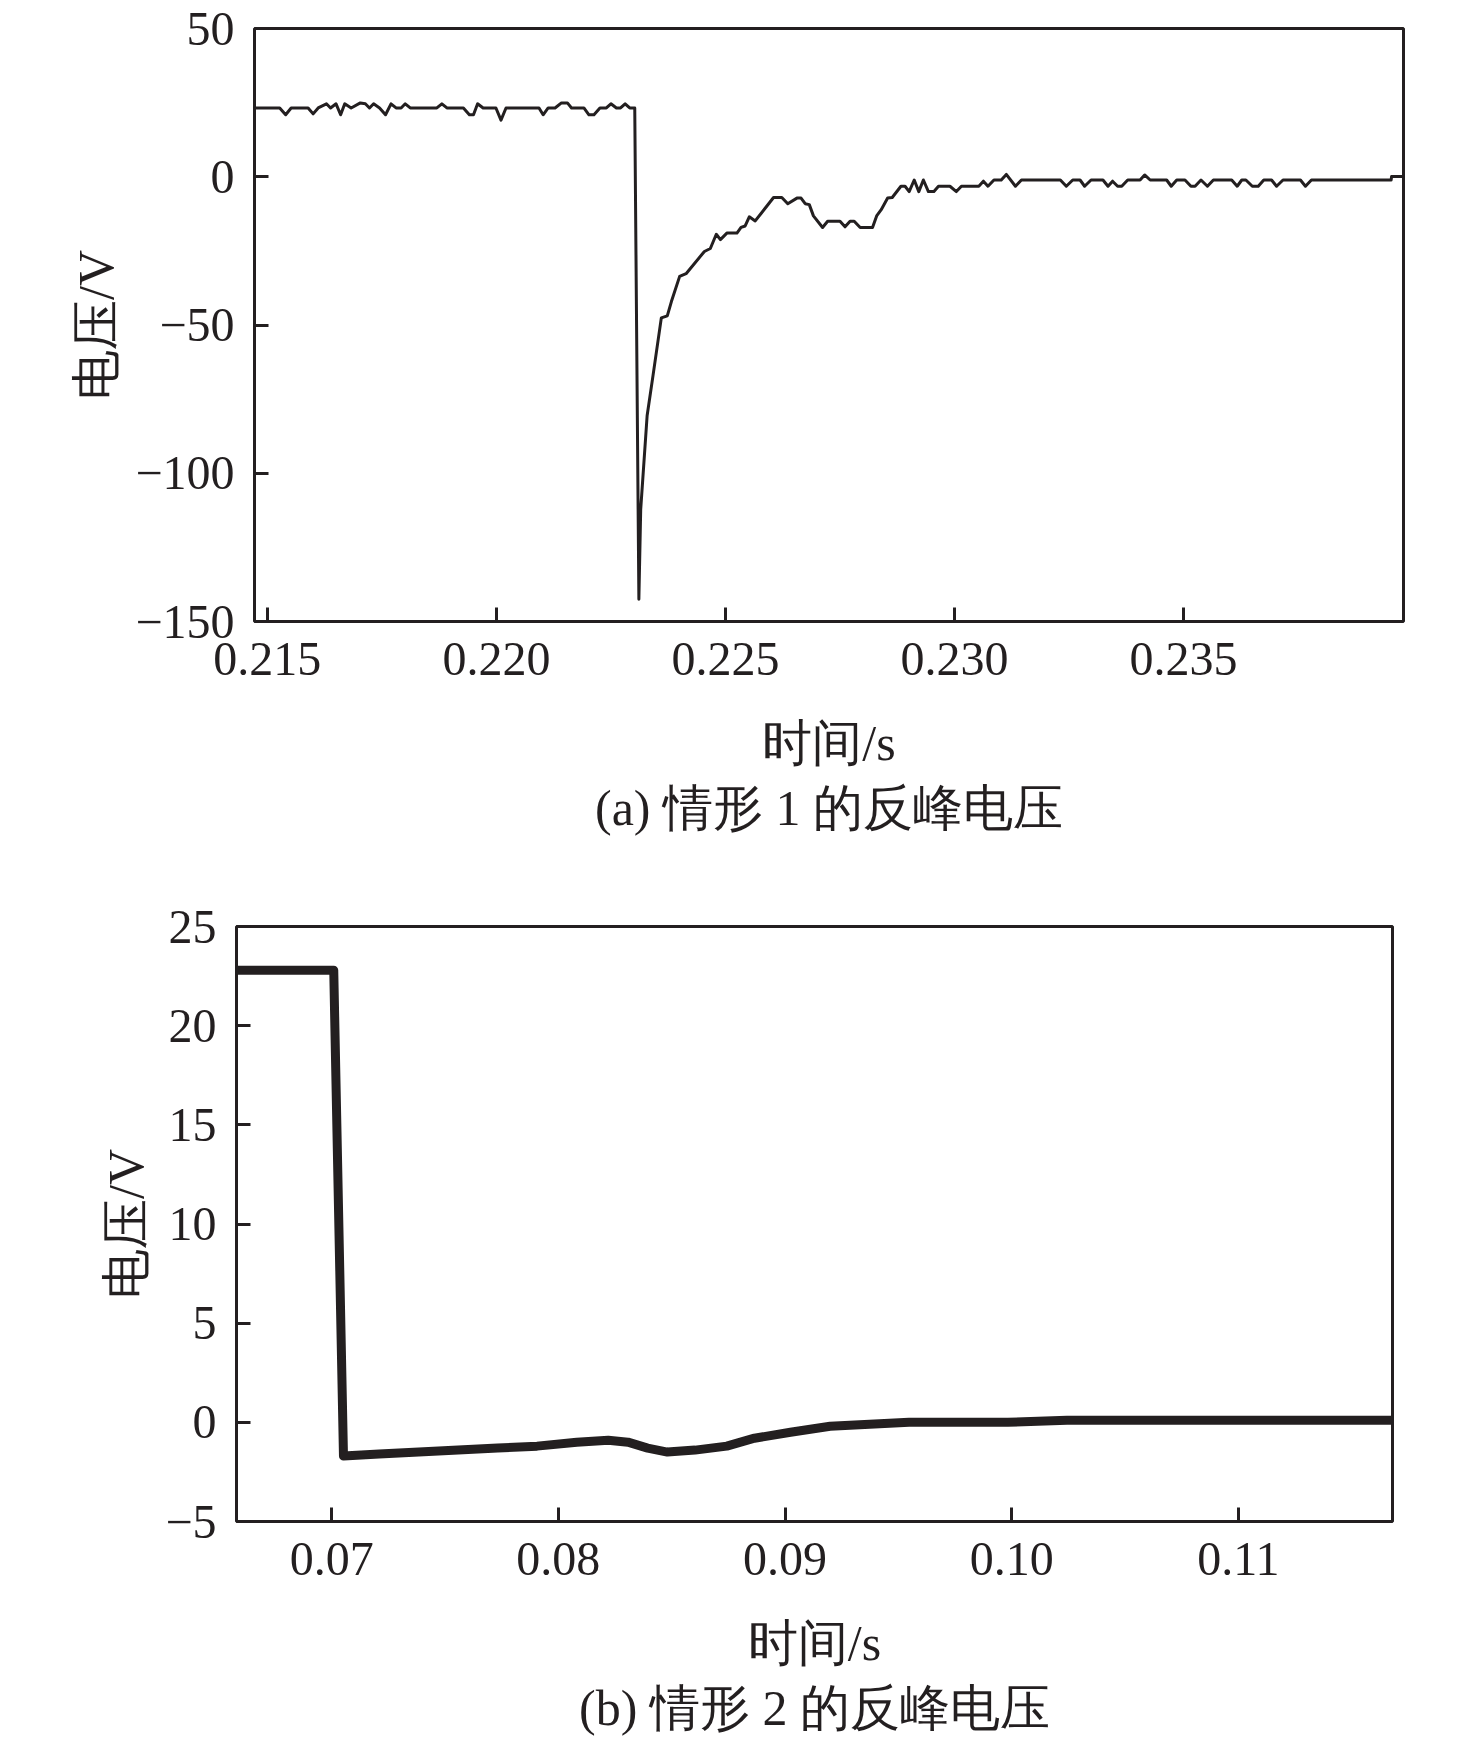 The image size is (1476, 1744). I want to click on x-tick-label: 0.230, so click(954, 658).